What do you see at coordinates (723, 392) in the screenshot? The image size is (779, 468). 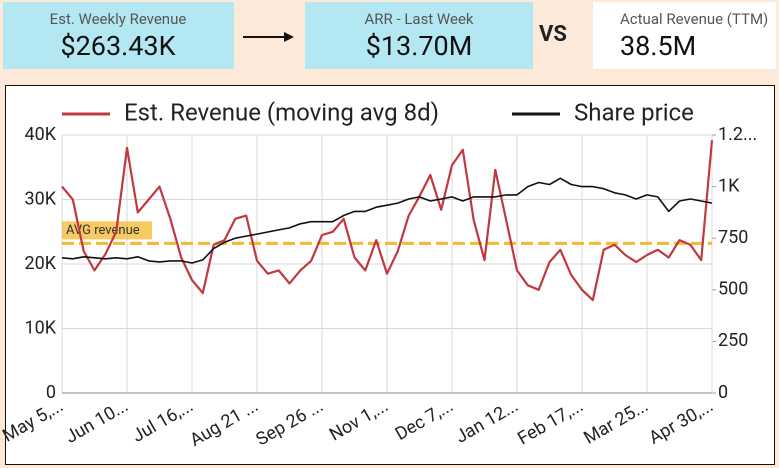 I see `y2-tick-label: 0` at bounding box center [723, 392].